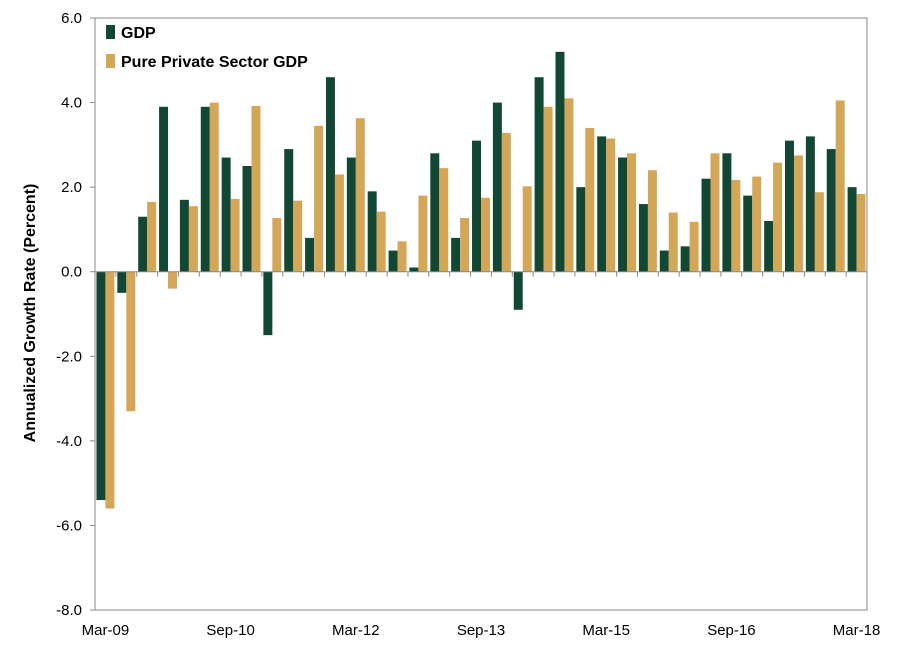 Image resolution: width=900 pixels, height=653 pixels. I want to click on x-tick-label: Sep-10, so click(230, 630).